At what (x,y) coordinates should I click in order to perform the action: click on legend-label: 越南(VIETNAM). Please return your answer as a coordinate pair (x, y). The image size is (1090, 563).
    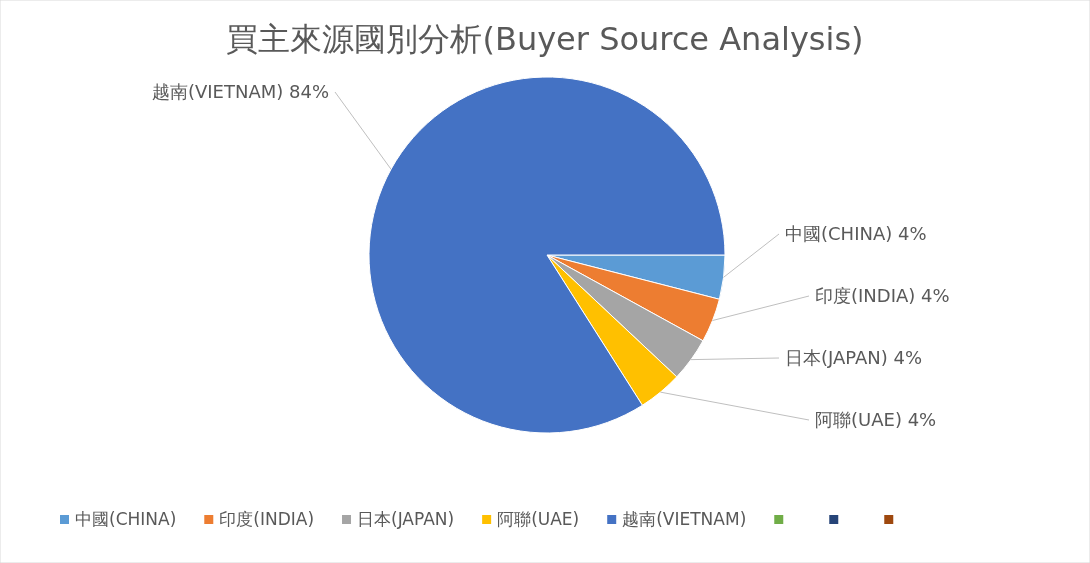
    Looking at the image, I should click on (684, 519).